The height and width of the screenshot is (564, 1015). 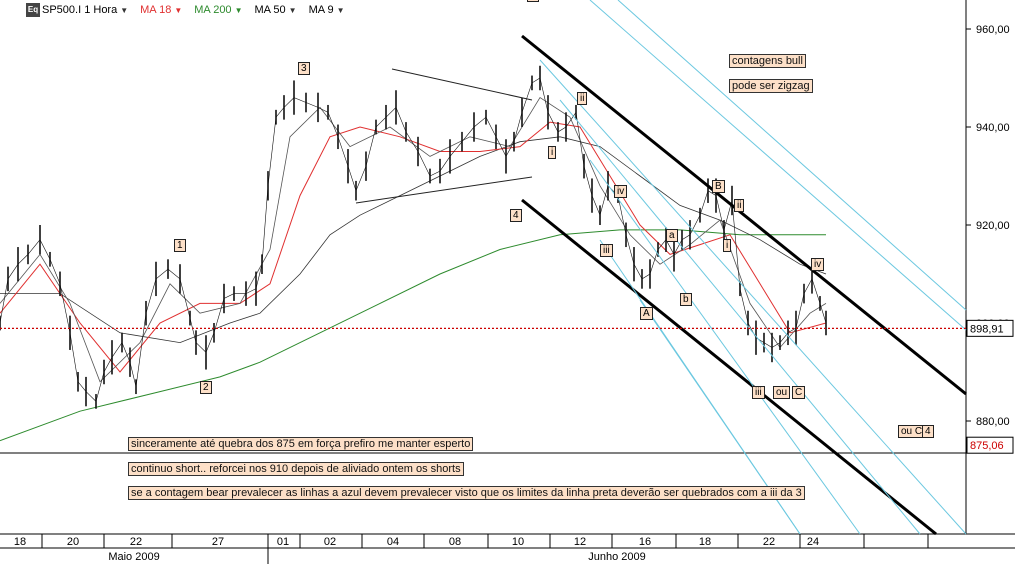 I want to click on wave-label: b, so click(x=686, y=299).